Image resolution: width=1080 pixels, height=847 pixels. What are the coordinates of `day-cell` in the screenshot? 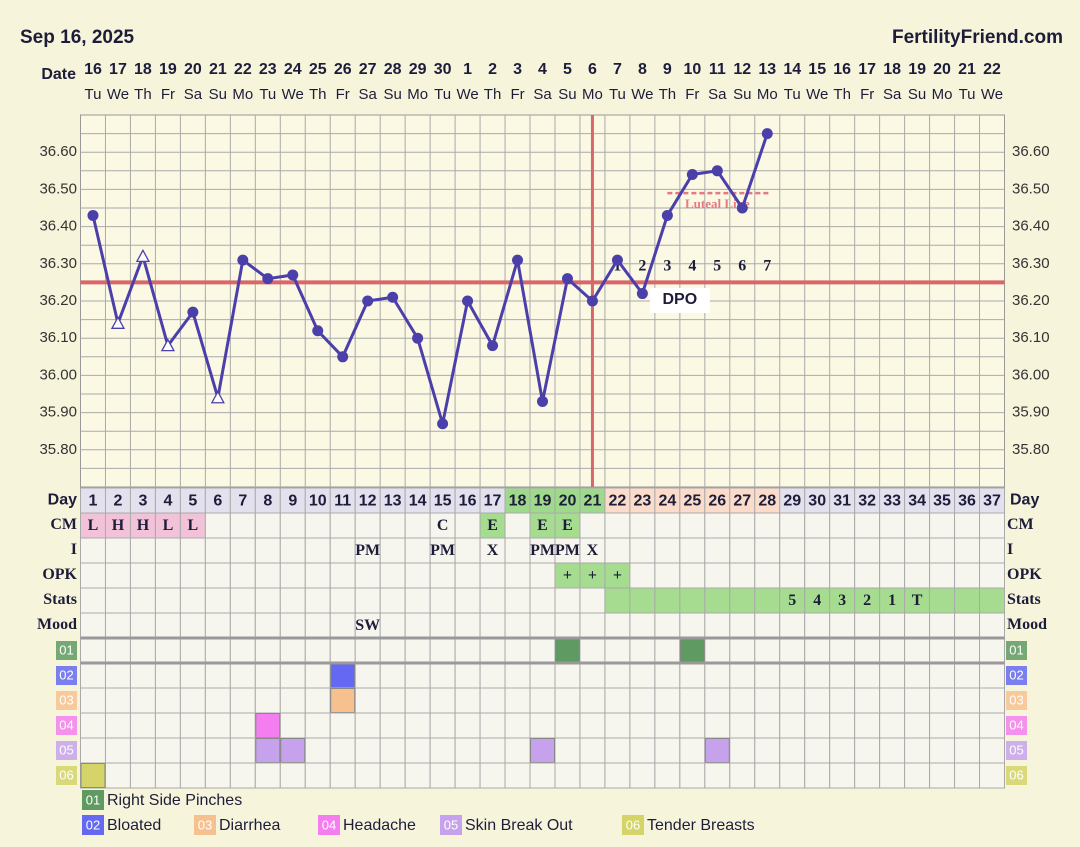 It's located at (517, 500).